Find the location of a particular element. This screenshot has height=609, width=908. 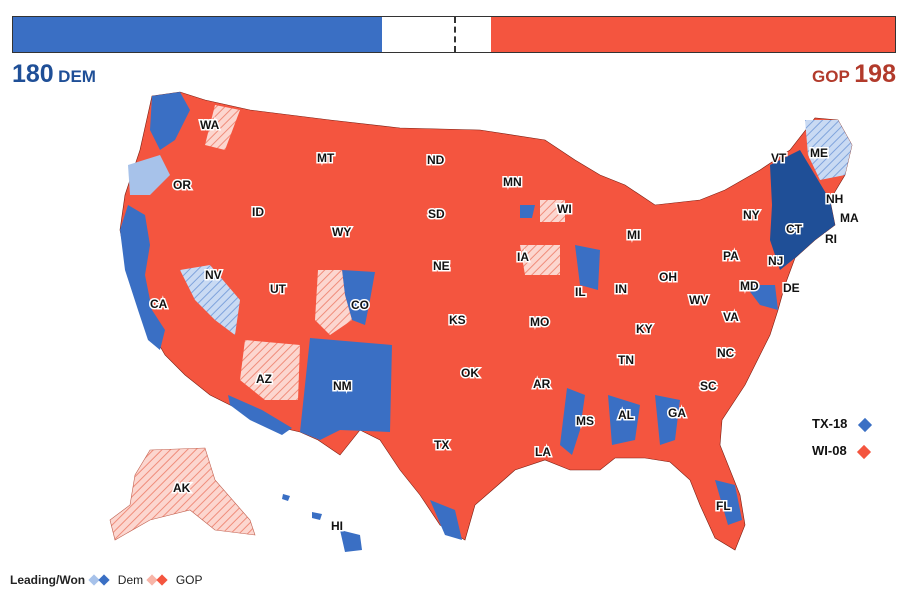

gop-seat-number: 198 is located at coordinates (875, 74).